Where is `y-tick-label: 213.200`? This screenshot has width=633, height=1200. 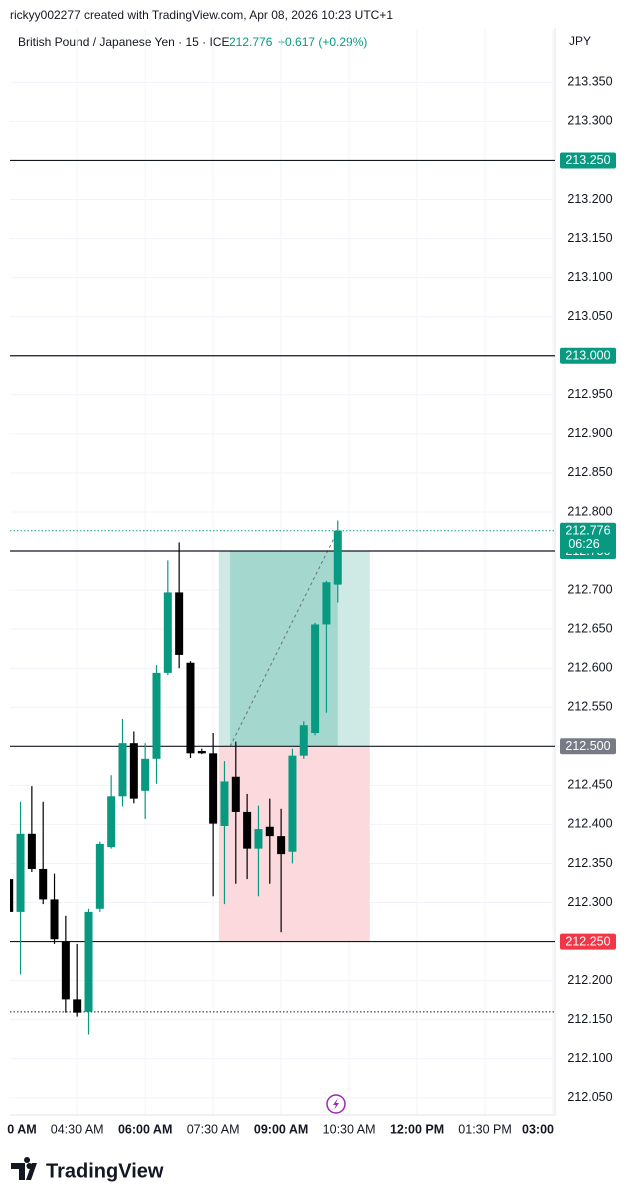
y-tick-label: 213.200 is located at coordinates (589, 199).